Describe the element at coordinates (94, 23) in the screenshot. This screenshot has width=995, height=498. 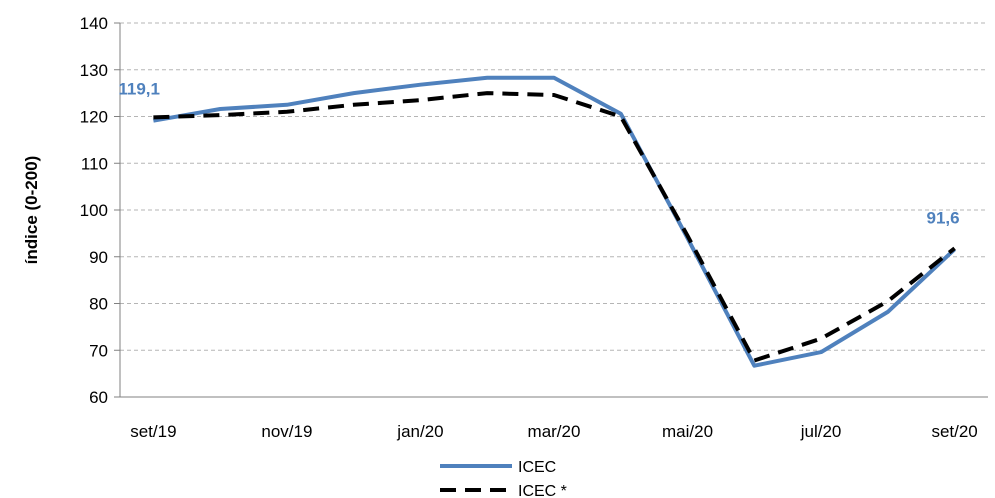
I see `y-tick-label: 140` at that location.